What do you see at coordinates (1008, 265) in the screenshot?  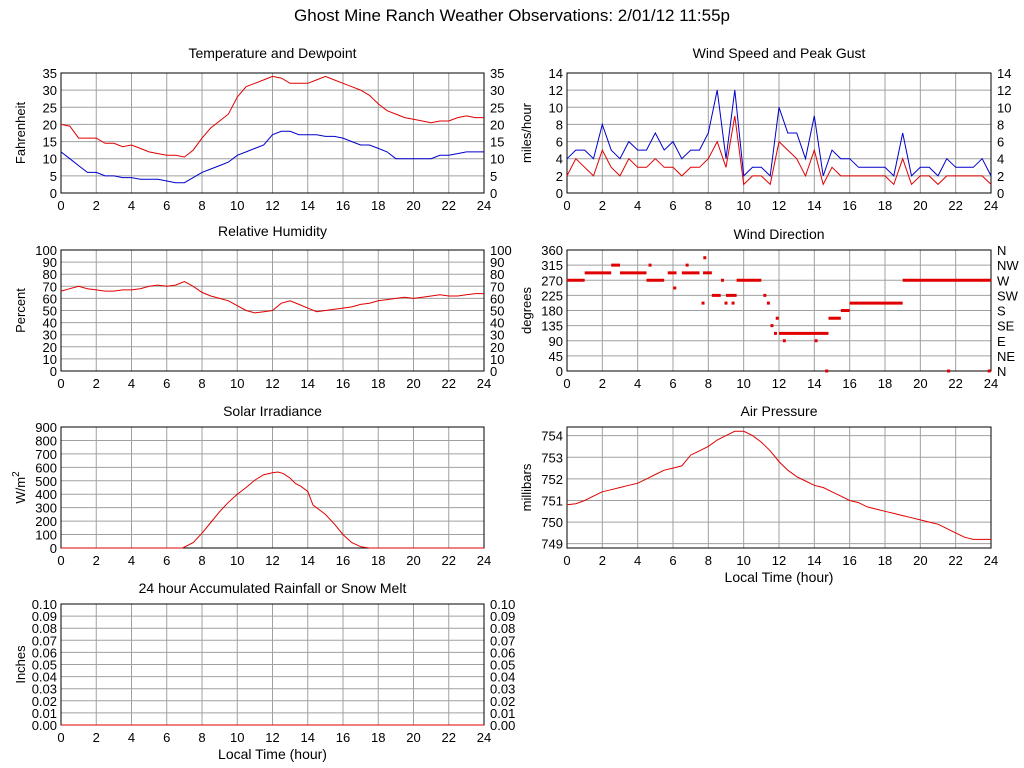 I see `y-tick-label-right: NW` at bounding box center [1008, 265].